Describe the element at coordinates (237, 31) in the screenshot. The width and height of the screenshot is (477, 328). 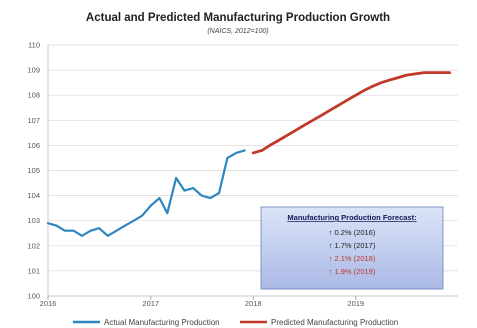
I see `chart-subtitle: (NAICS, 2012=100)` at that location.